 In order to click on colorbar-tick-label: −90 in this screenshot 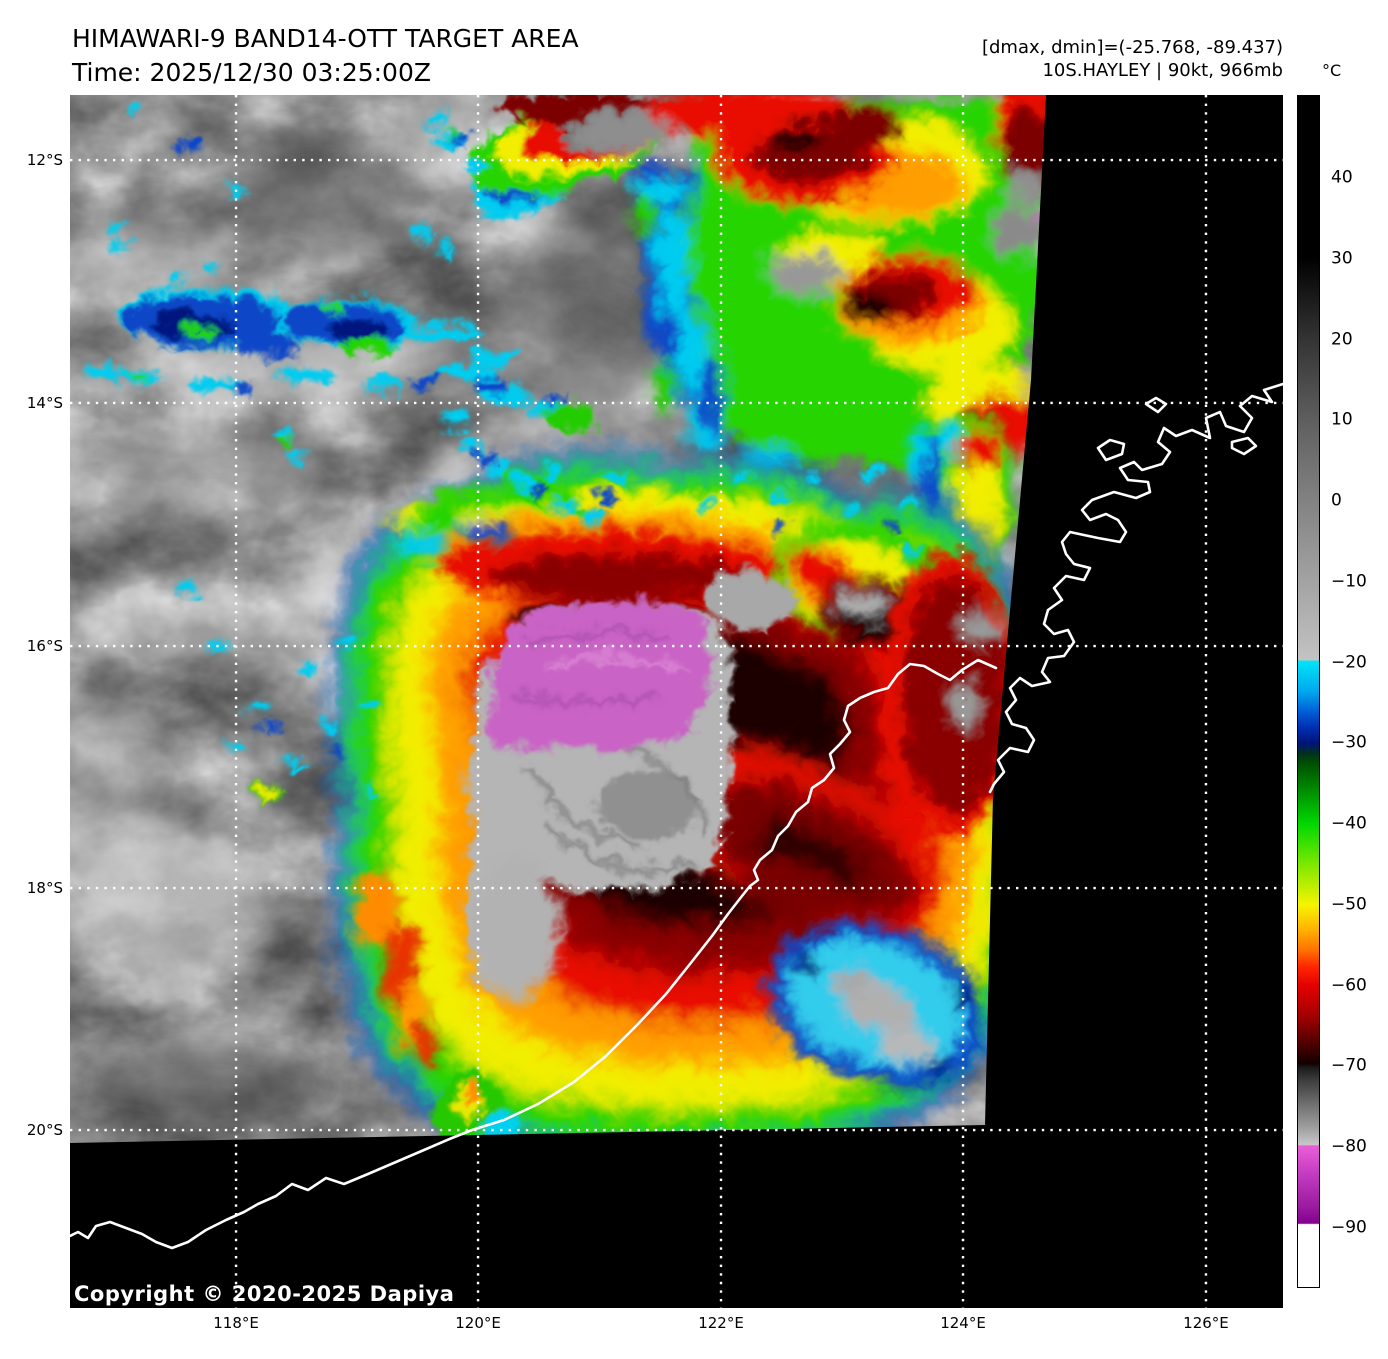, I will do `click(1349, 1227)`.